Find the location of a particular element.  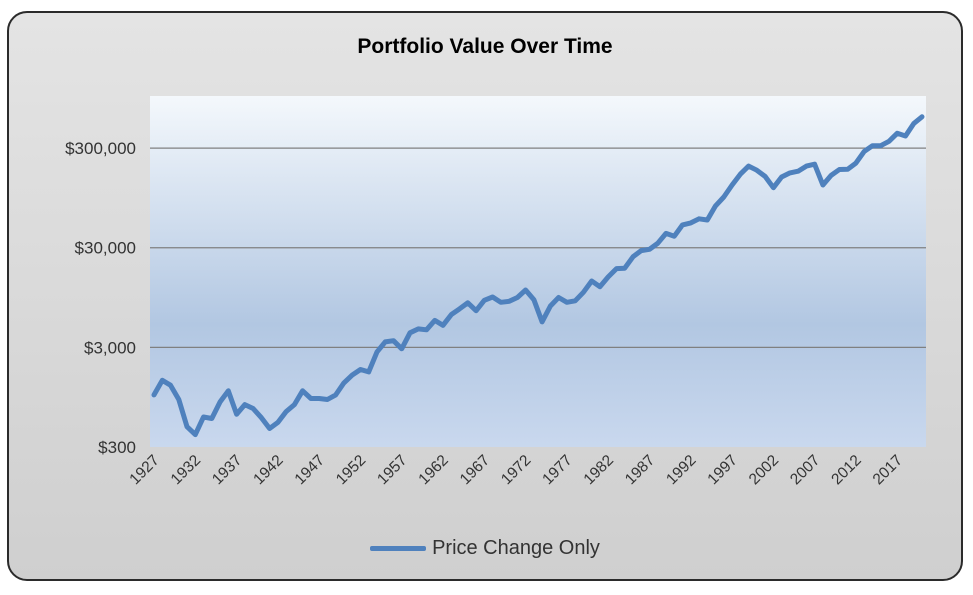

x-tick-label: 1997 is located at coordinates (722, 470).